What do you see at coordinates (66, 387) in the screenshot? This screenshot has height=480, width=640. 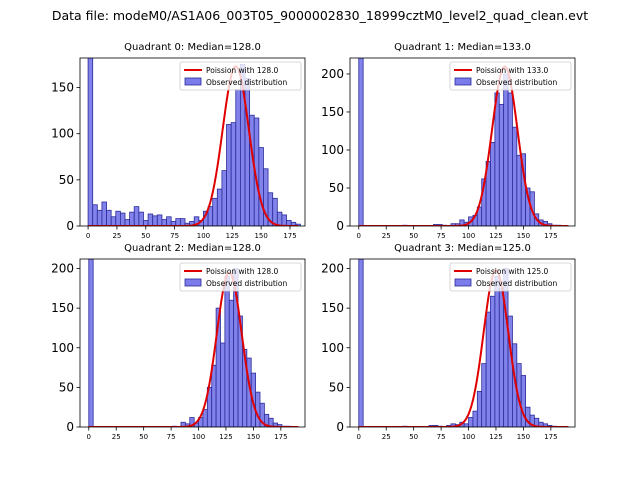 I see `y-tick-label: 50` at bounding box center [66, 387].